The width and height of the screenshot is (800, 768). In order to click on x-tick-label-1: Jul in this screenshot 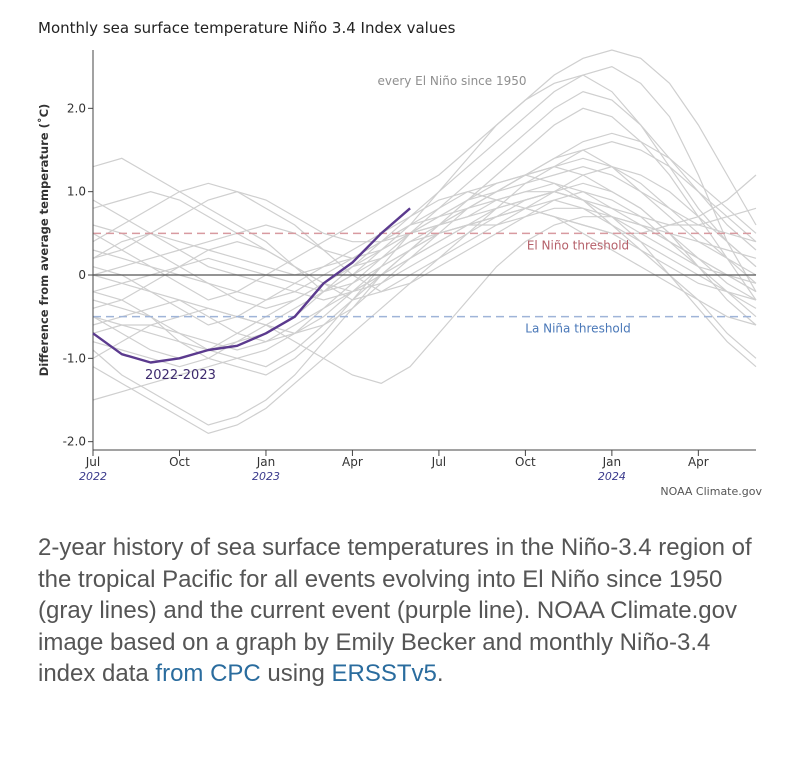, I will do `click(92, 462)`.